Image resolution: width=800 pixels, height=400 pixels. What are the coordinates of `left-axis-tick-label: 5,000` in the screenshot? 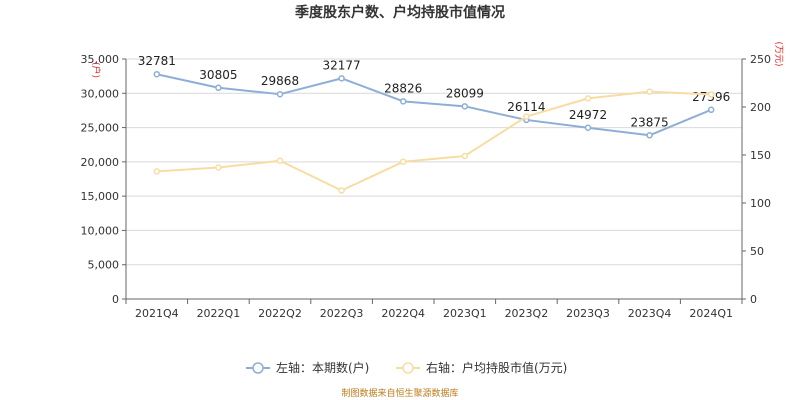 It's located at (104, 265).